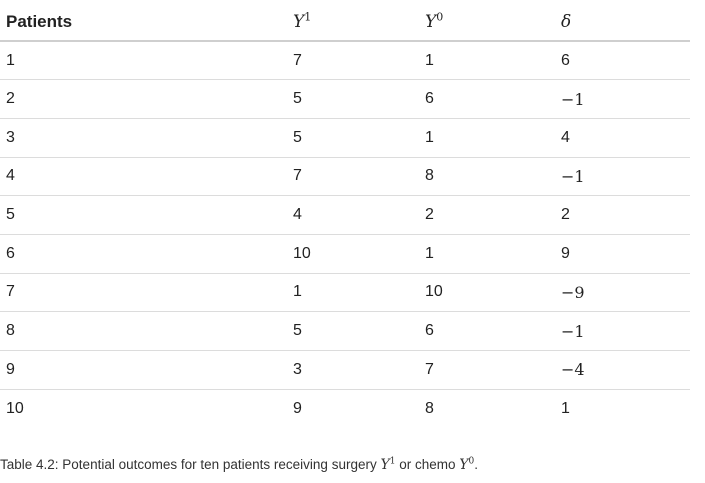 This screenshot has height=483, width=705. I want to click on table-row: 1 7 1 6, so click(345, 61).